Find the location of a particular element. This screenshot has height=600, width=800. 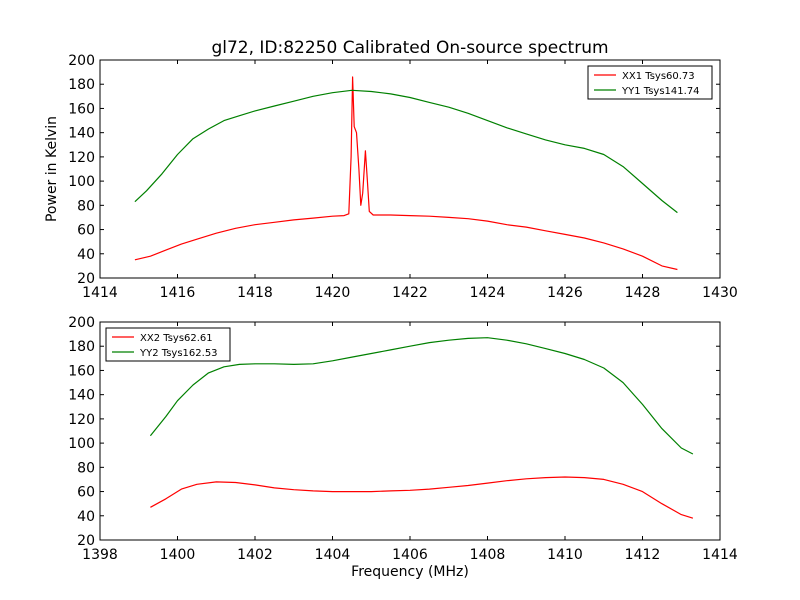

legend-label: YY2 Tsys162.53 is located at coordinates (178, 353).